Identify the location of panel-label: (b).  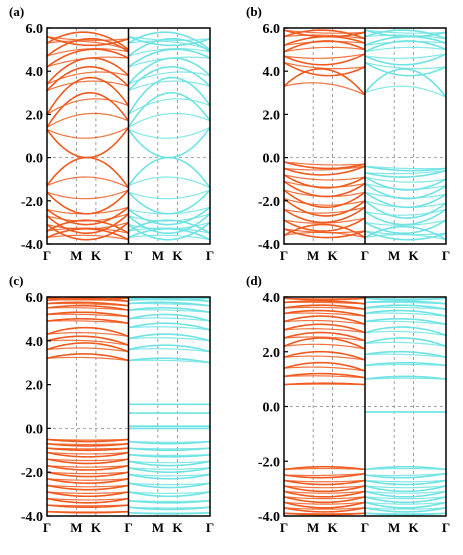
(254, 11).